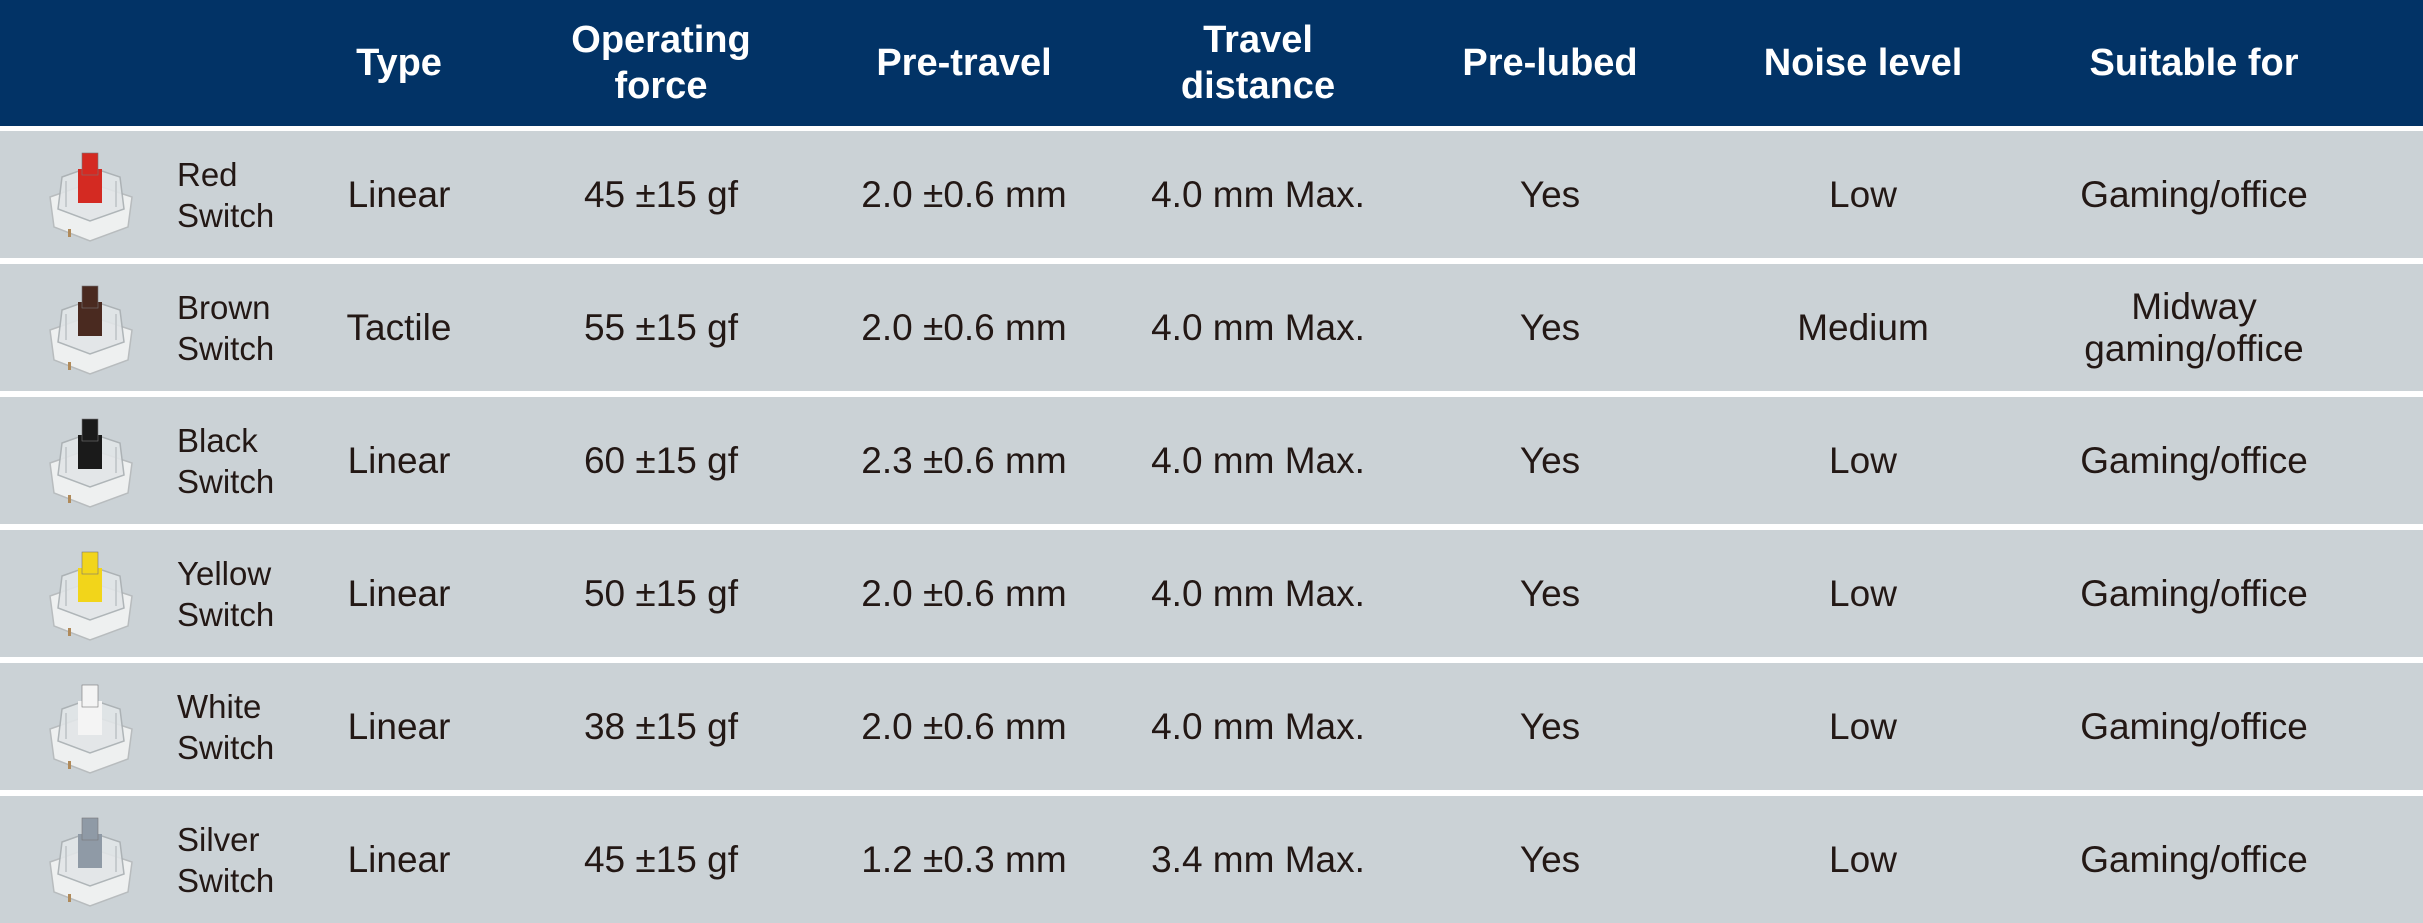 This screenshot has height=923, width=2423. Describe the element at coordinates (91, 596) in the screenshot. I see `yellow-switch-icon` at that location.